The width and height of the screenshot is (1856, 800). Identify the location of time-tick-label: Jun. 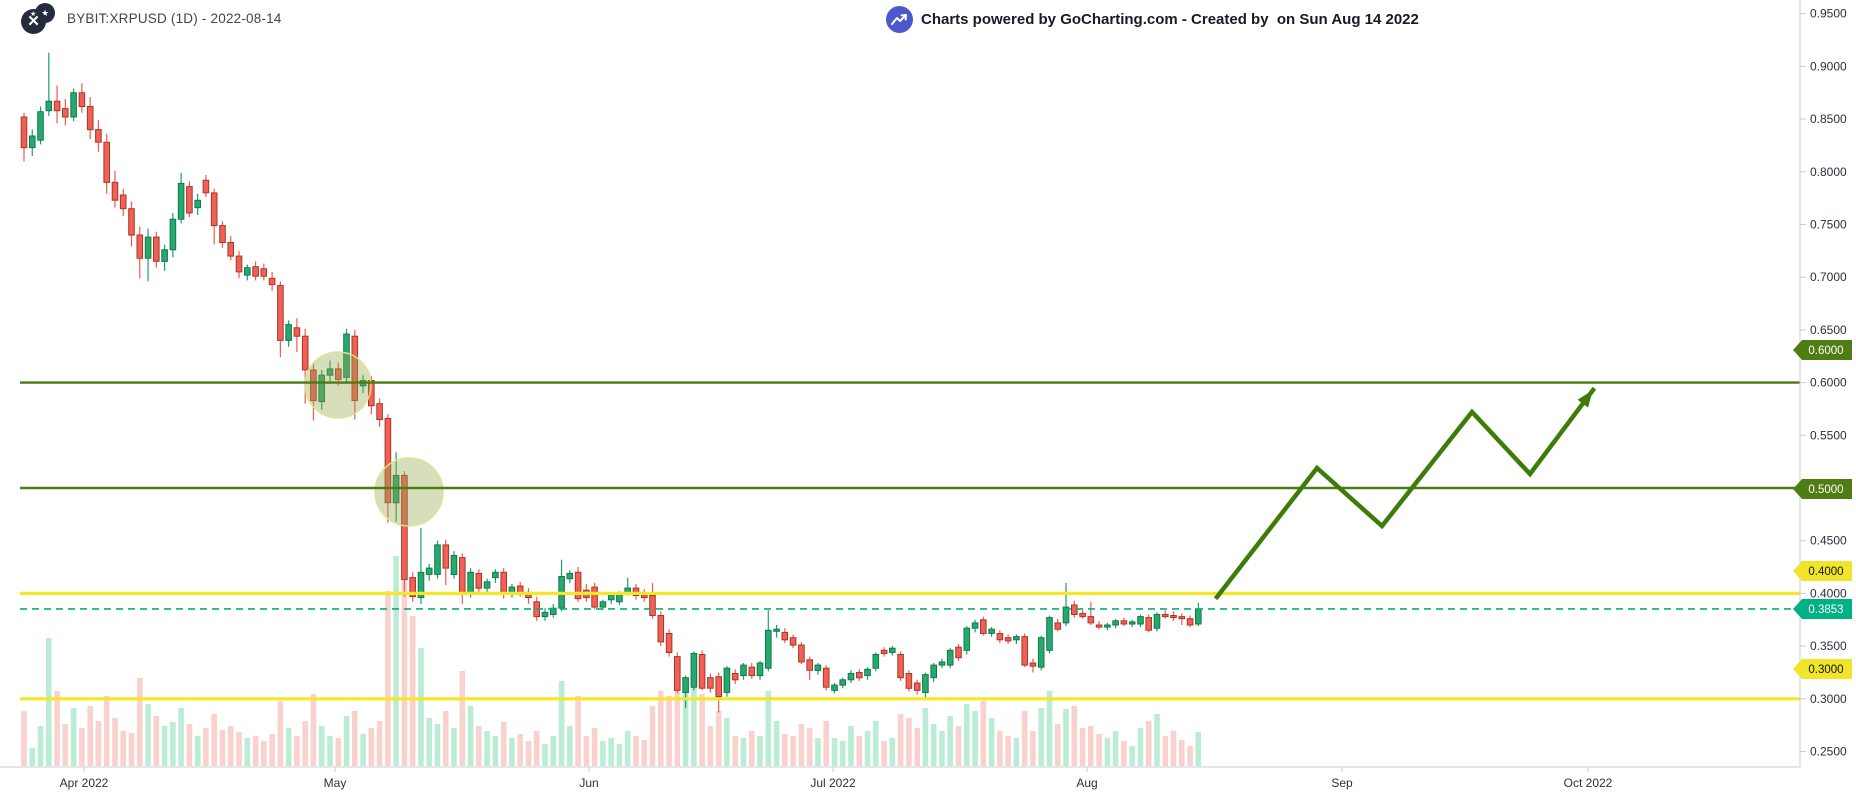
(588, 783).